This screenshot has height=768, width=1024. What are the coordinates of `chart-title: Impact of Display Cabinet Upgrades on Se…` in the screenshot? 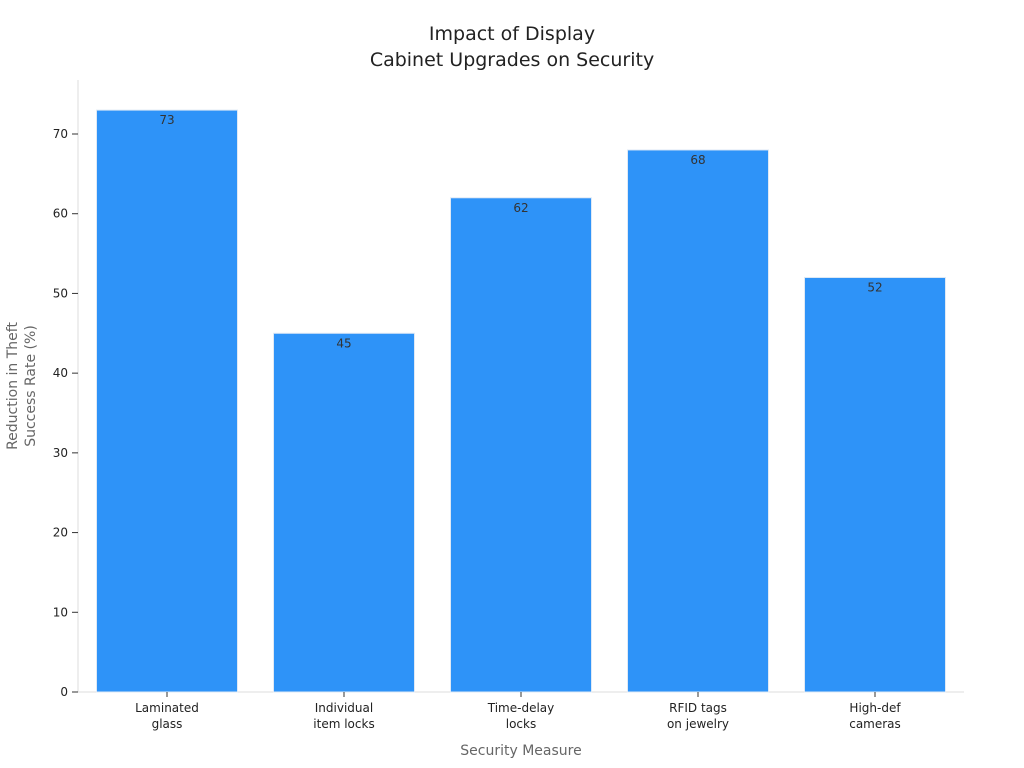 It's located at (512, 47).